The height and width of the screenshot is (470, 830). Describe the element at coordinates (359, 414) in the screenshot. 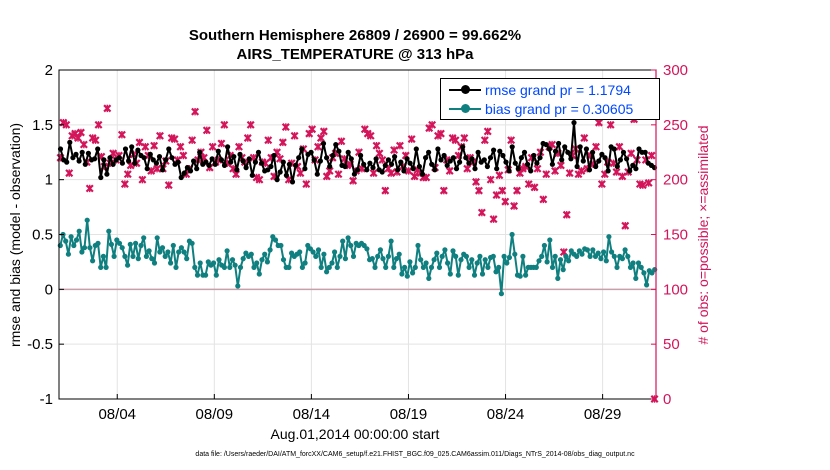

I see `x-axis-tick-labels: 08/04 08/09 08/14 08/19 08/24 08/29` at that location.